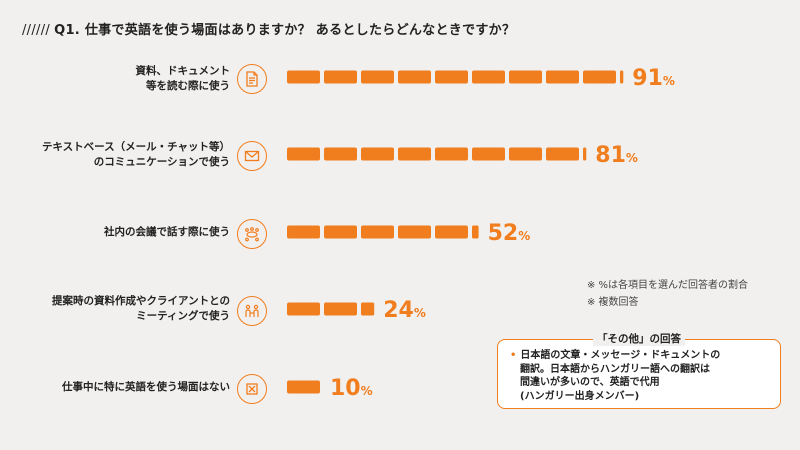 Image resolution: width=800 pixels, height=450 pixels. Describe the element at coordinates (303, 387) in the screenshot. I see `bar-segment-no-usage` at that location.